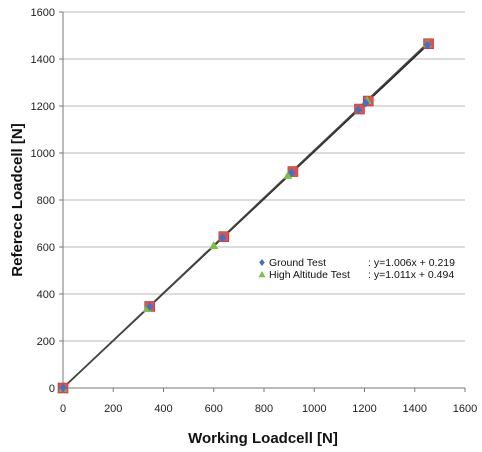 This screenshot has width=482, height=452. Describe the element at coordinates (46, 295) in the screenshot. I see `y-tick-label: 400` at that location.